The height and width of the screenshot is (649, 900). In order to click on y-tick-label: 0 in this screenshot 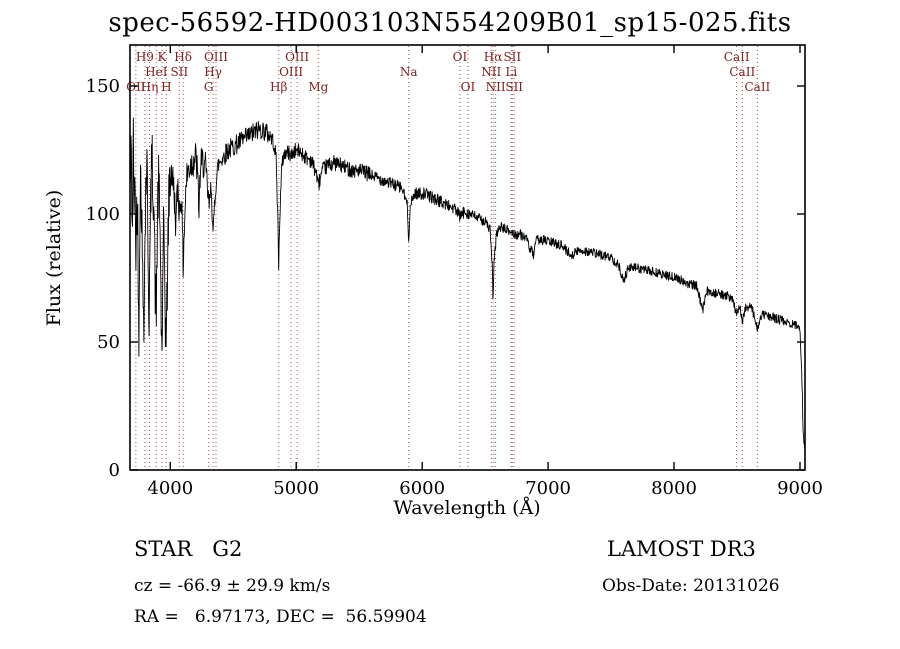, I will do `click(114, 470)`.